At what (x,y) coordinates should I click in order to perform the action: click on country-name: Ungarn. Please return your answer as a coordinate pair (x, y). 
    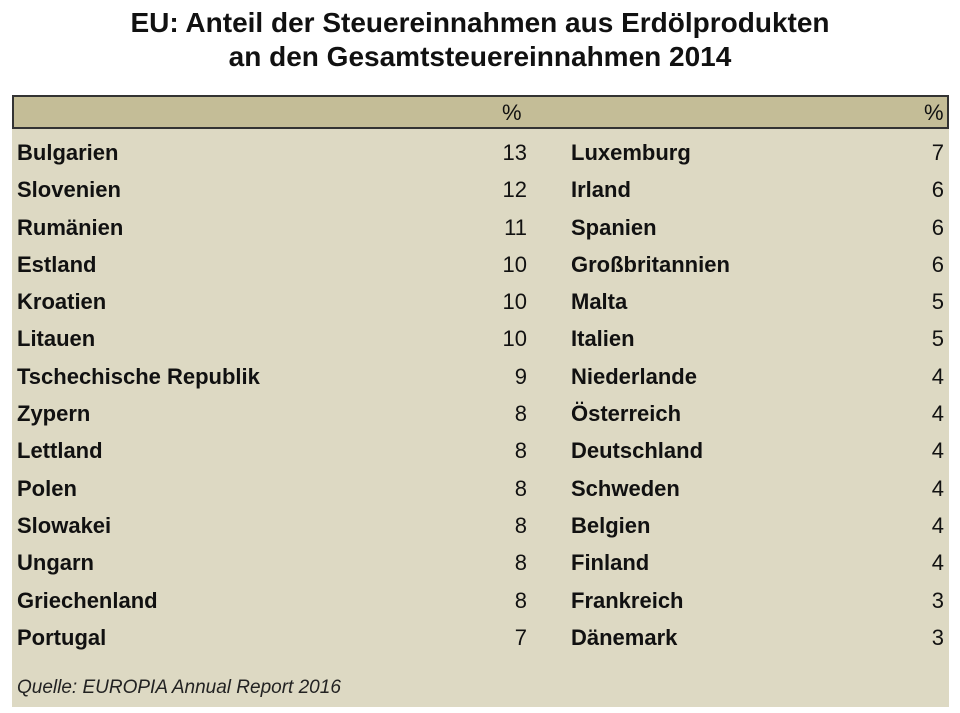
    Looking at the image, I should click on (55, 563).